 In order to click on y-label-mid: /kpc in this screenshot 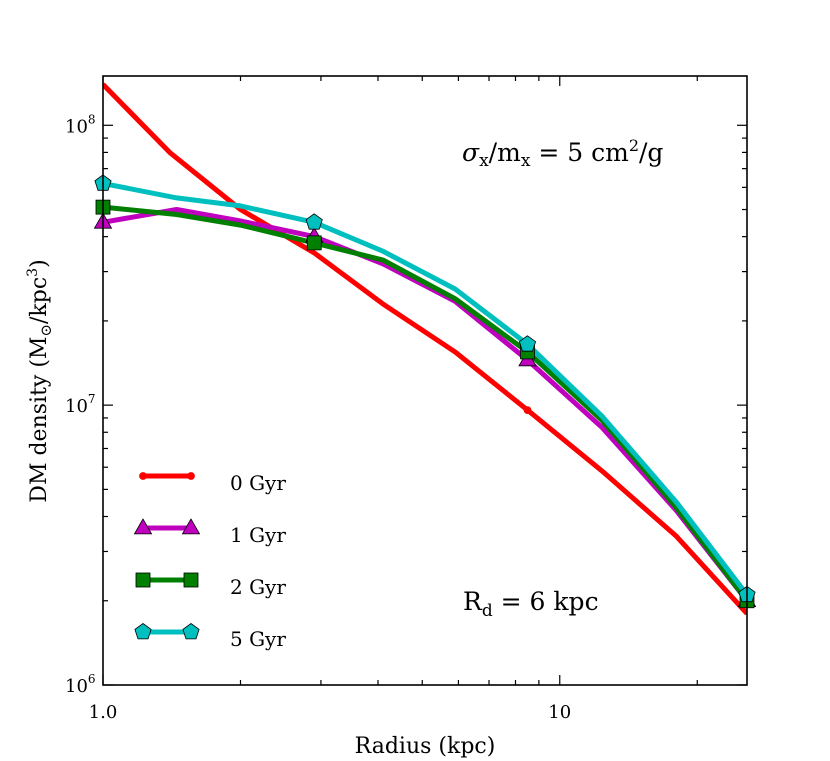, I will do `click(39, 300)`.